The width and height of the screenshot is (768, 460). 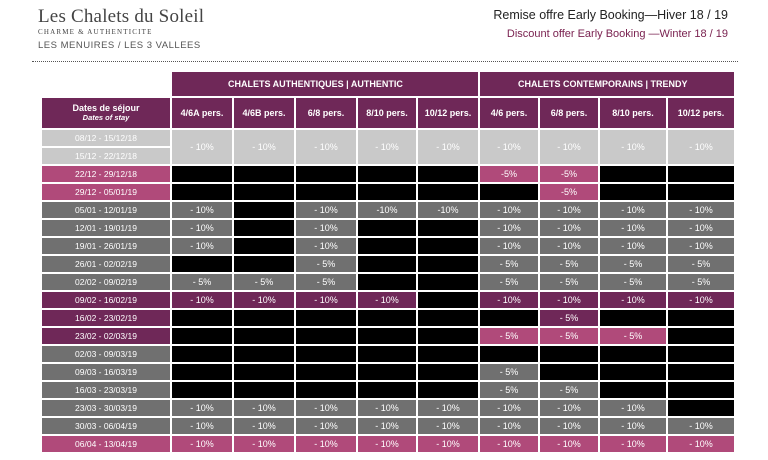 I want to click on row-dates: 06/04 - 13/04/19, so click(x=106, y=444).